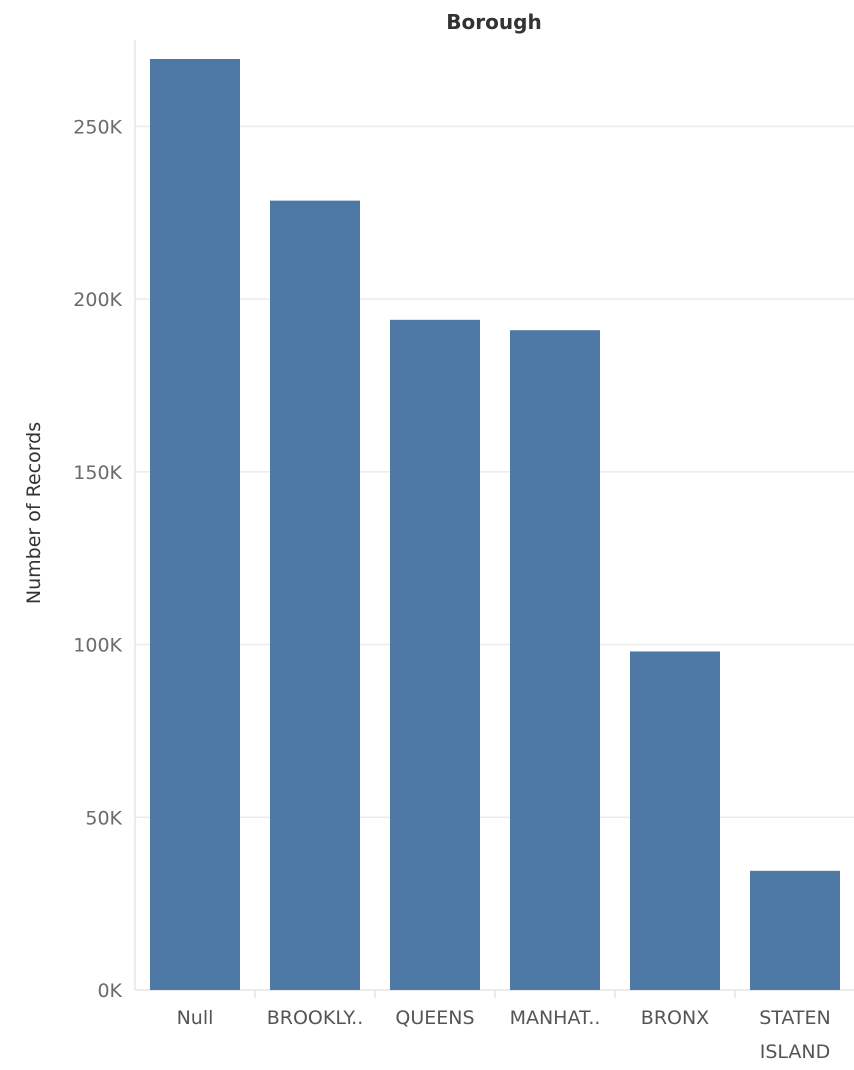 The height and width of the screenshot is (1070, 854). Describe the element at coordinates (434, 1018) in the screenshot. I see `x-category-label: QUEENS` at that location.